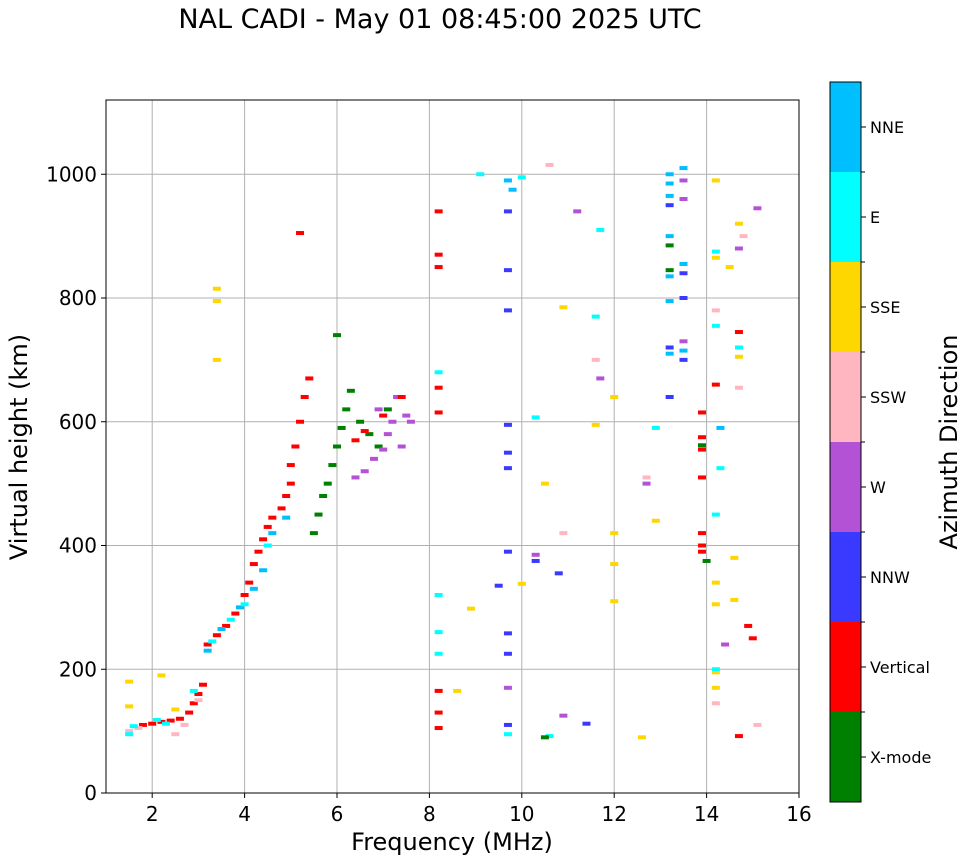 The image size is (972, 865). What do you see at coordinates (440, 19) in the screenshot?
I see `chart-title: NAL CADI - May 01 08:45:00 2025 UTC` at bounding box center [440, 19].